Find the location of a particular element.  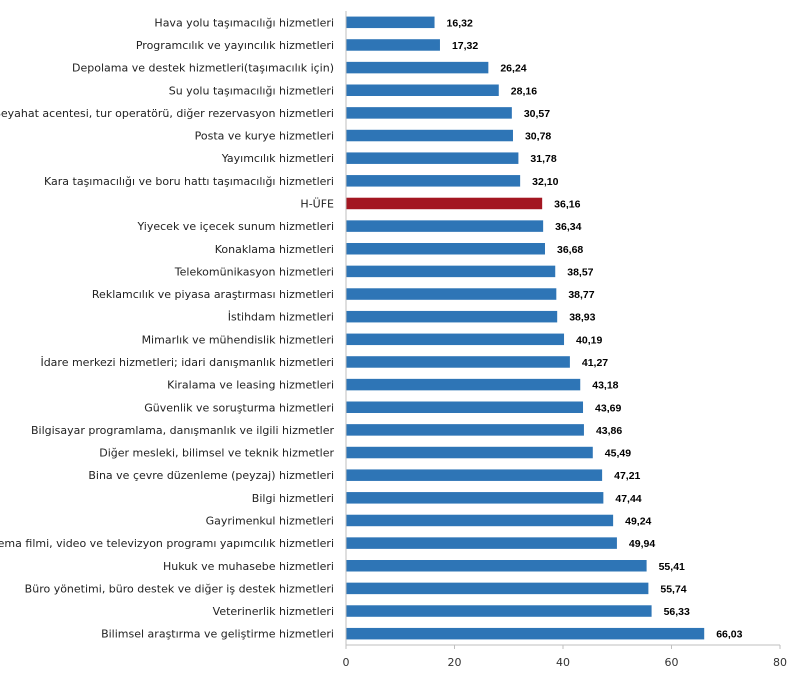

x-tick-label: 40 is located at coordinates (563, 662).